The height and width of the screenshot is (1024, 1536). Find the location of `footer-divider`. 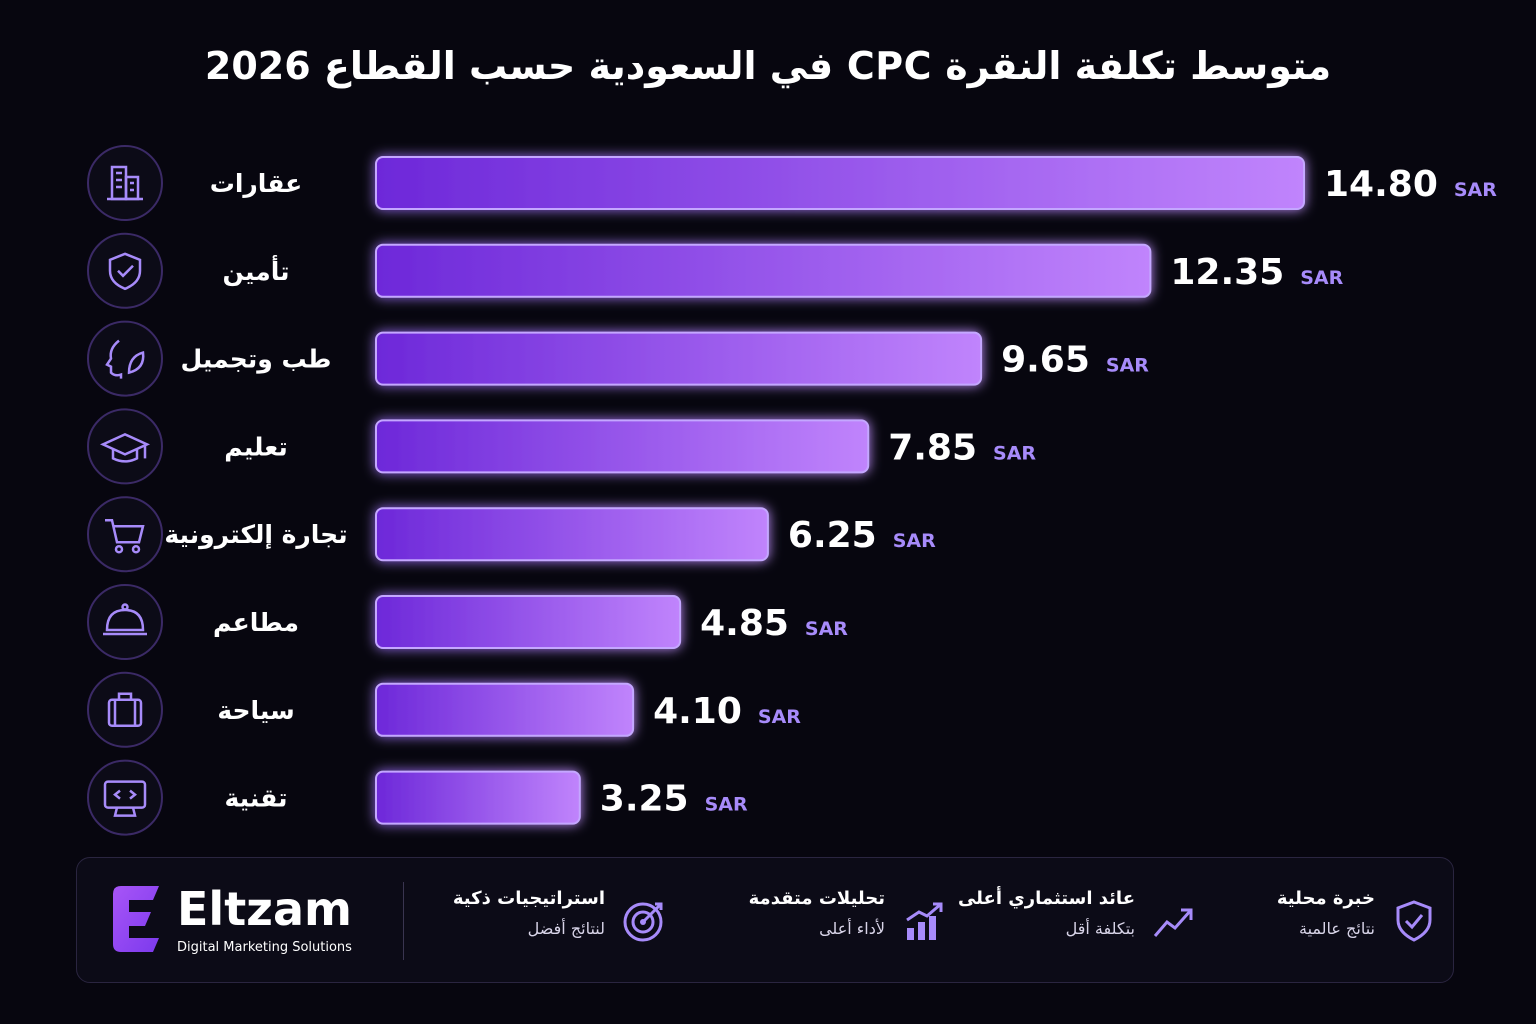

footer-divider is located at coordinates (403, 921).